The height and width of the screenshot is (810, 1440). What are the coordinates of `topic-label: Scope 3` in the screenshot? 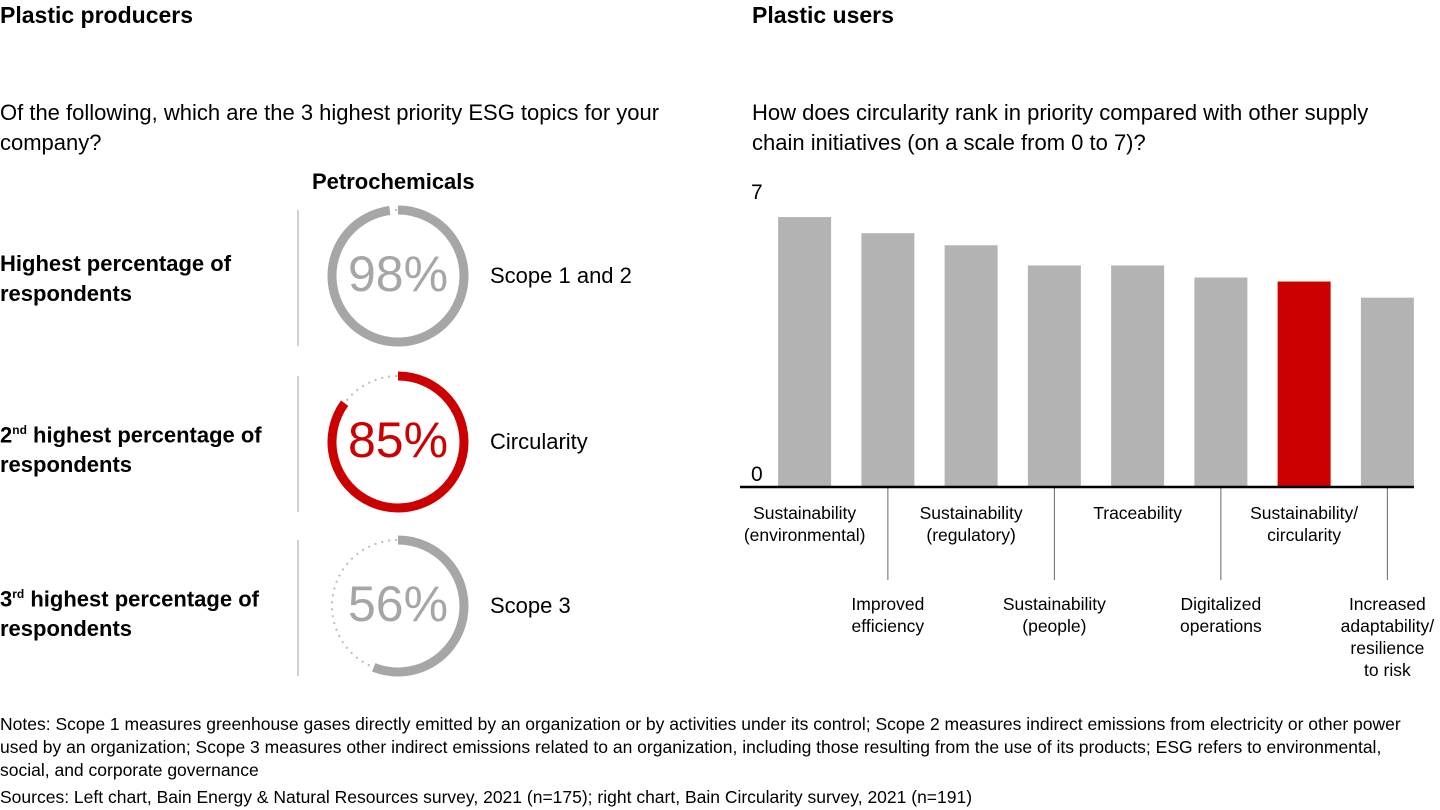 It's located at (530, 605).